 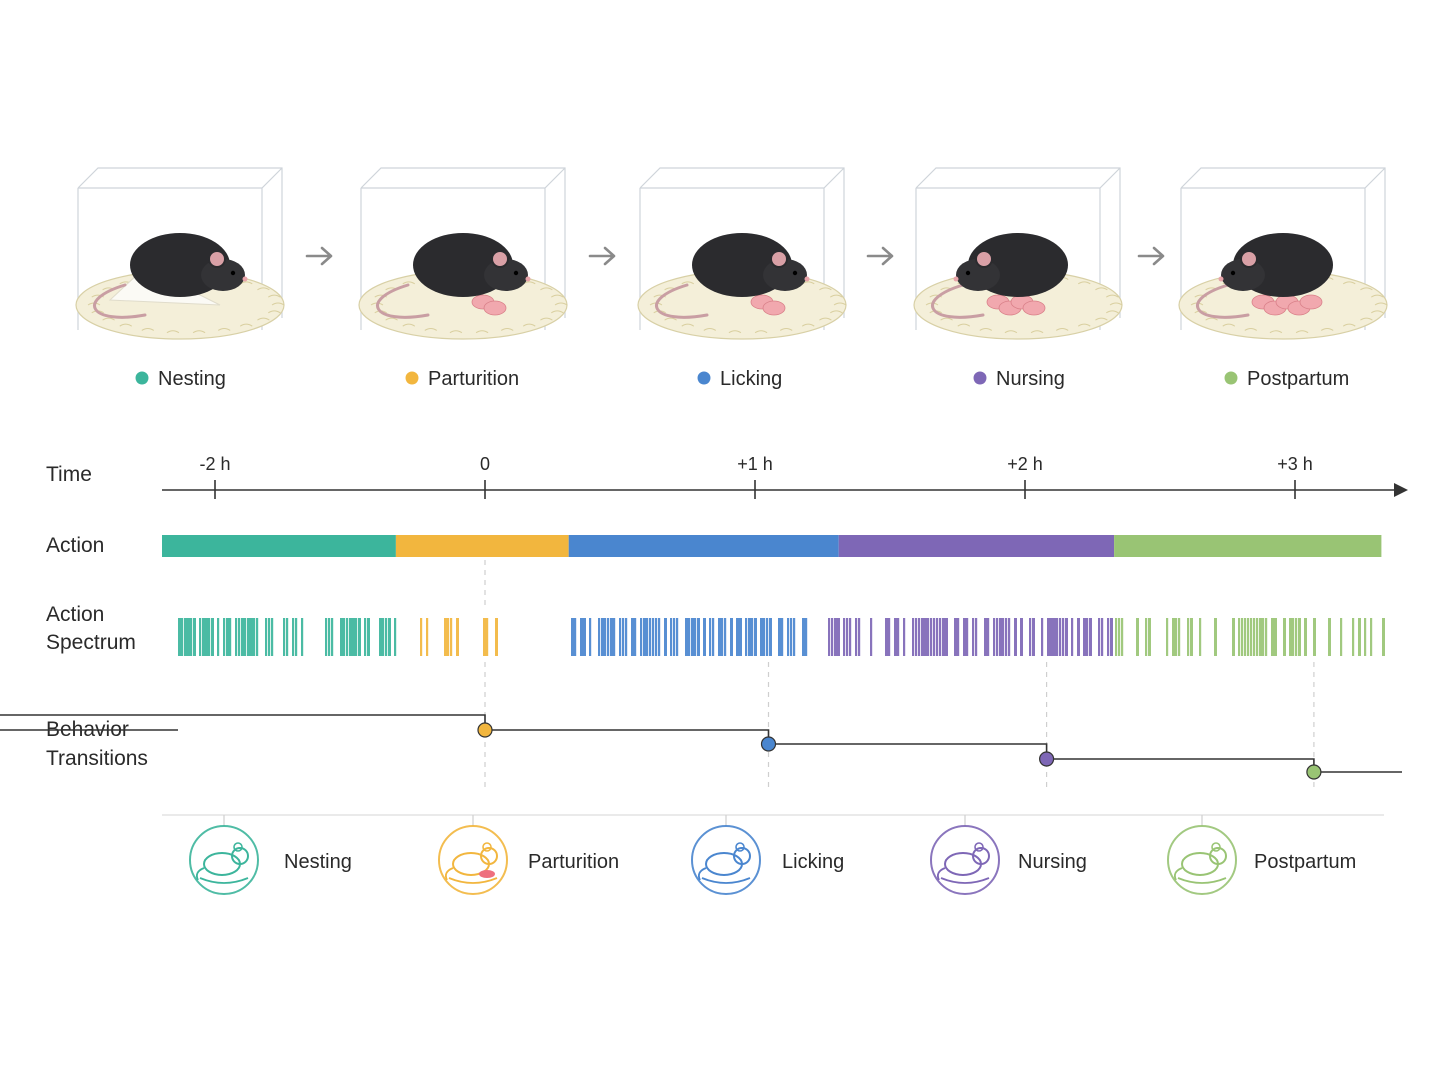 What do you see at coordinates (233, 273) in the screenshot?
I see `mouse-eye` at bounding box center [233, 273].